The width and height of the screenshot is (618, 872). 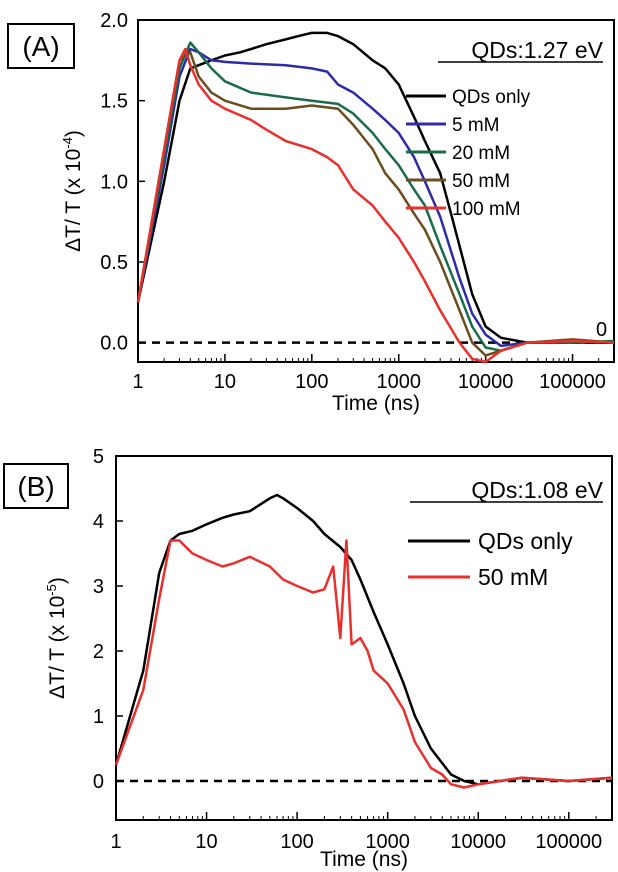 I want to click on panel-a-y-axis: 0.0 0.5 1.0 1.5 2.0, so click(x=122, y=182).